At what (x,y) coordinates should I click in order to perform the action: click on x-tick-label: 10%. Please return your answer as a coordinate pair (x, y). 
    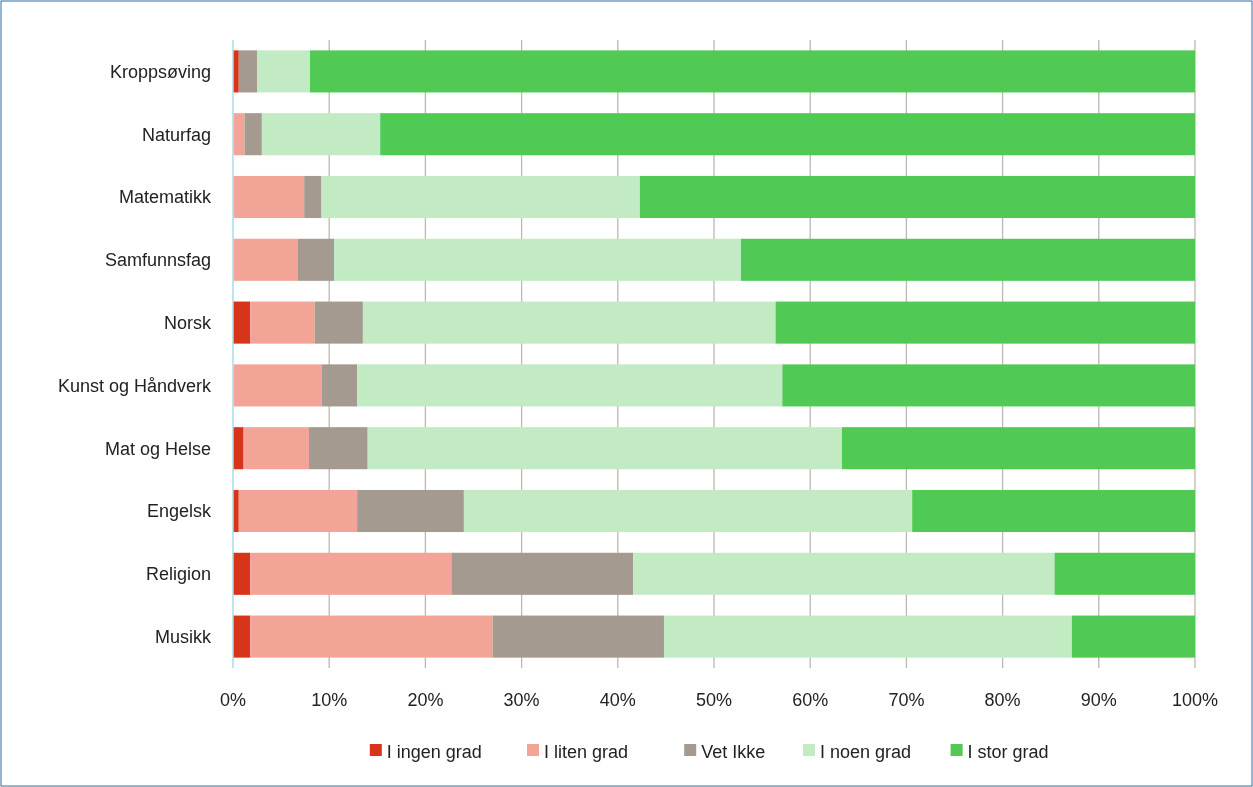
    Looking at the image, I should click on (329, 700).